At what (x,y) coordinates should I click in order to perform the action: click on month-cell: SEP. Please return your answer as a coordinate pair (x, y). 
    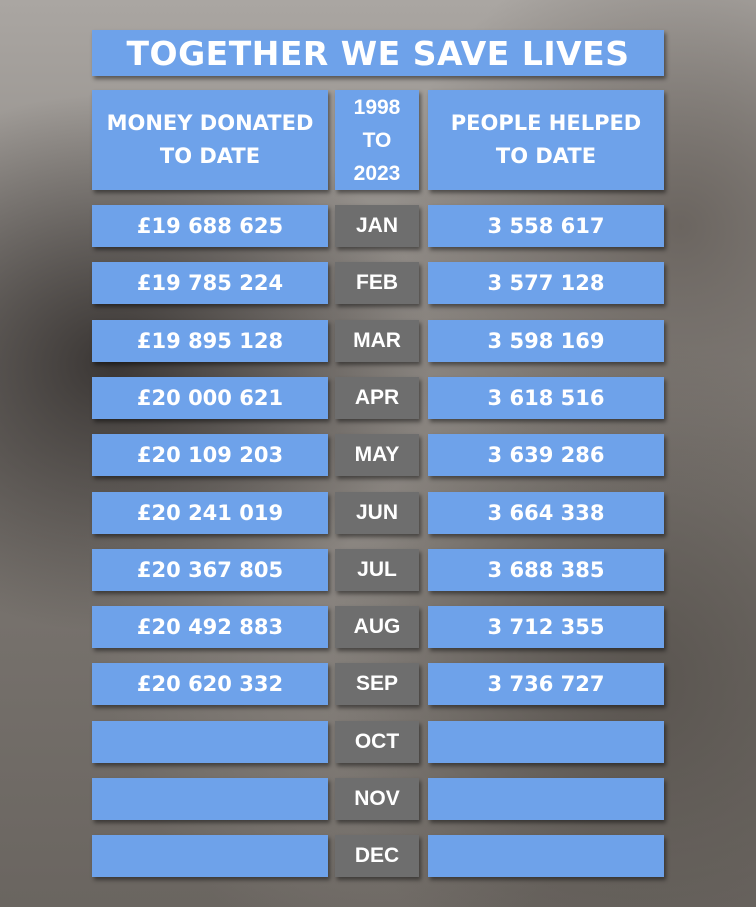
    Looking at the image, I should click on (377, 684).